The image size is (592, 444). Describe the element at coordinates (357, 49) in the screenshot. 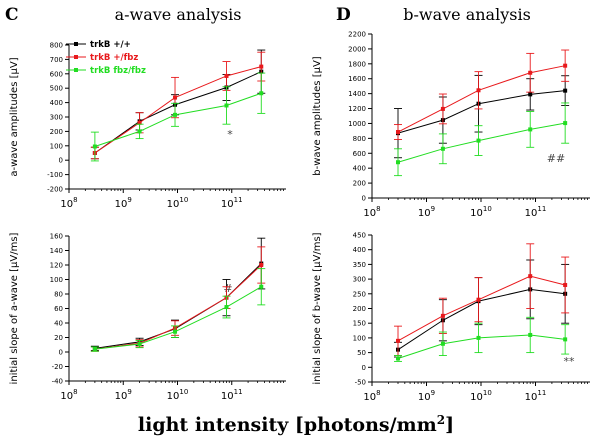

I see `y-tick-label: 2000` at that location.